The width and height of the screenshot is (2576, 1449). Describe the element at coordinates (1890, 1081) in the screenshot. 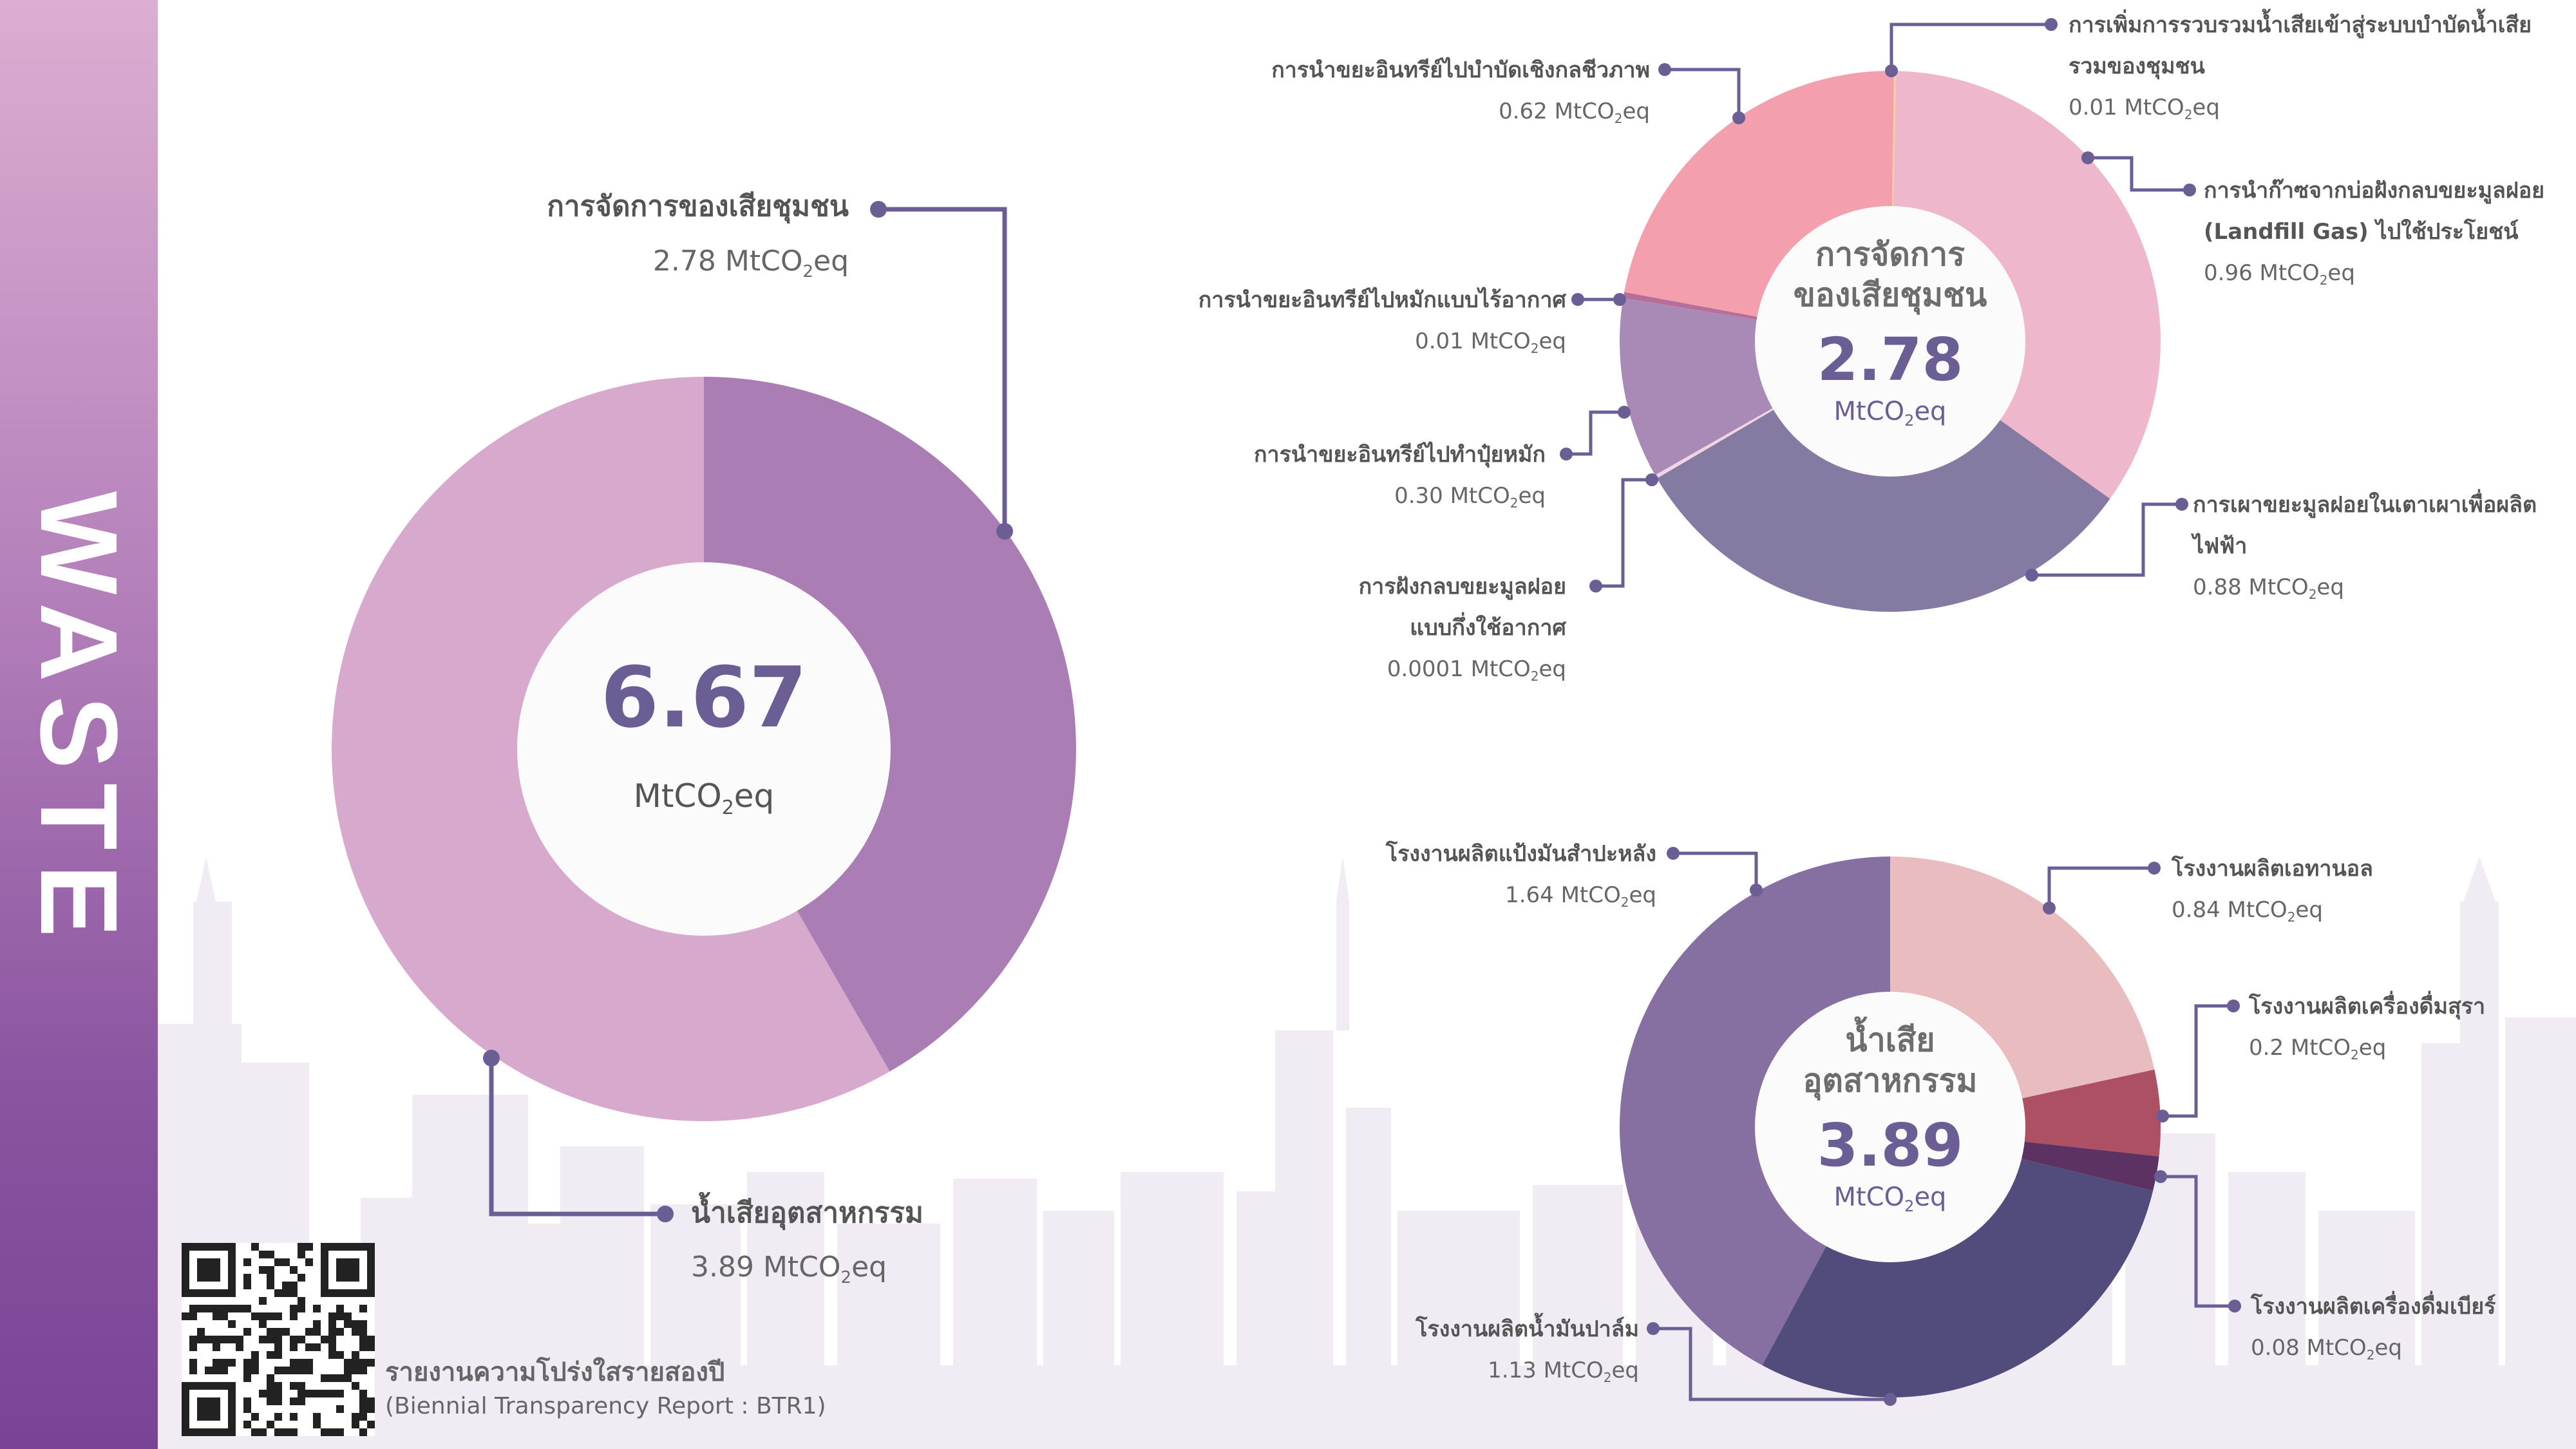

I see `center-title: อุตสาหกรรม` at that location.